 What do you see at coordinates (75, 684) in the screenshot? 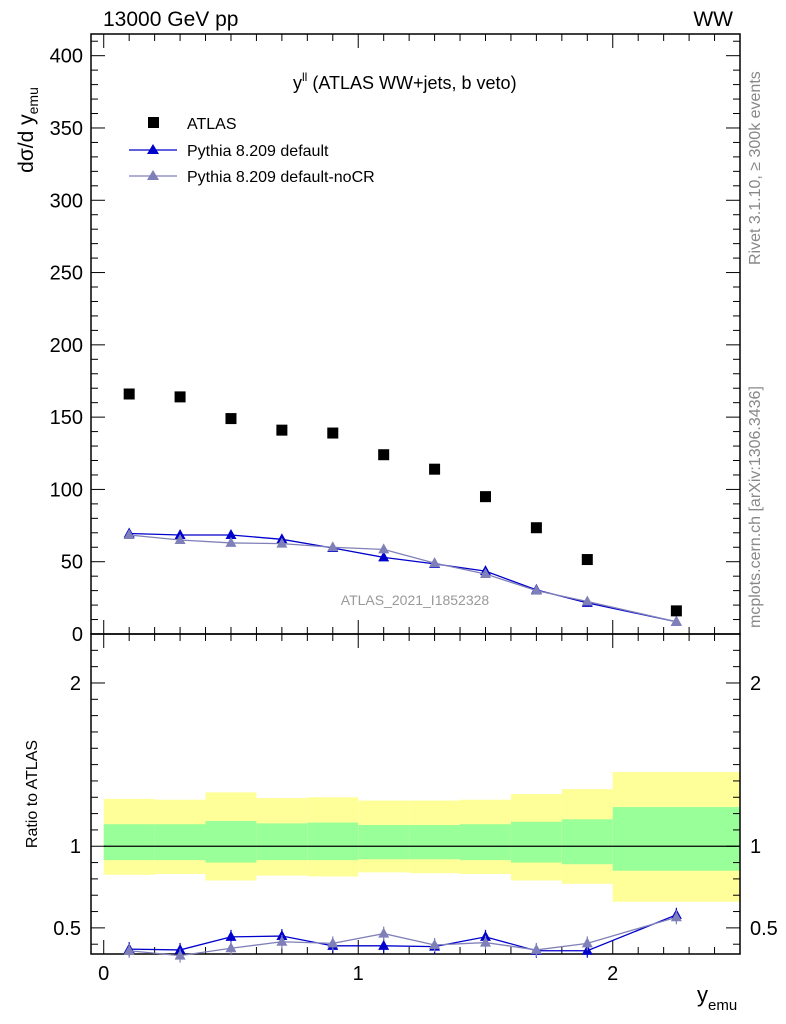
I see `ratio-tick-label: 2` at bounding box center [75, 684].